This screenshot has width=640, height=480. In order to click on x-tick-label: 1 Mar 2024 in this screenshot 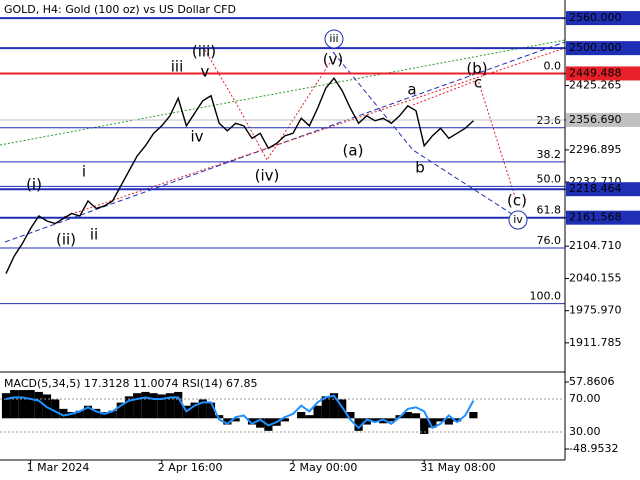, I will do `click(58, 467)`.